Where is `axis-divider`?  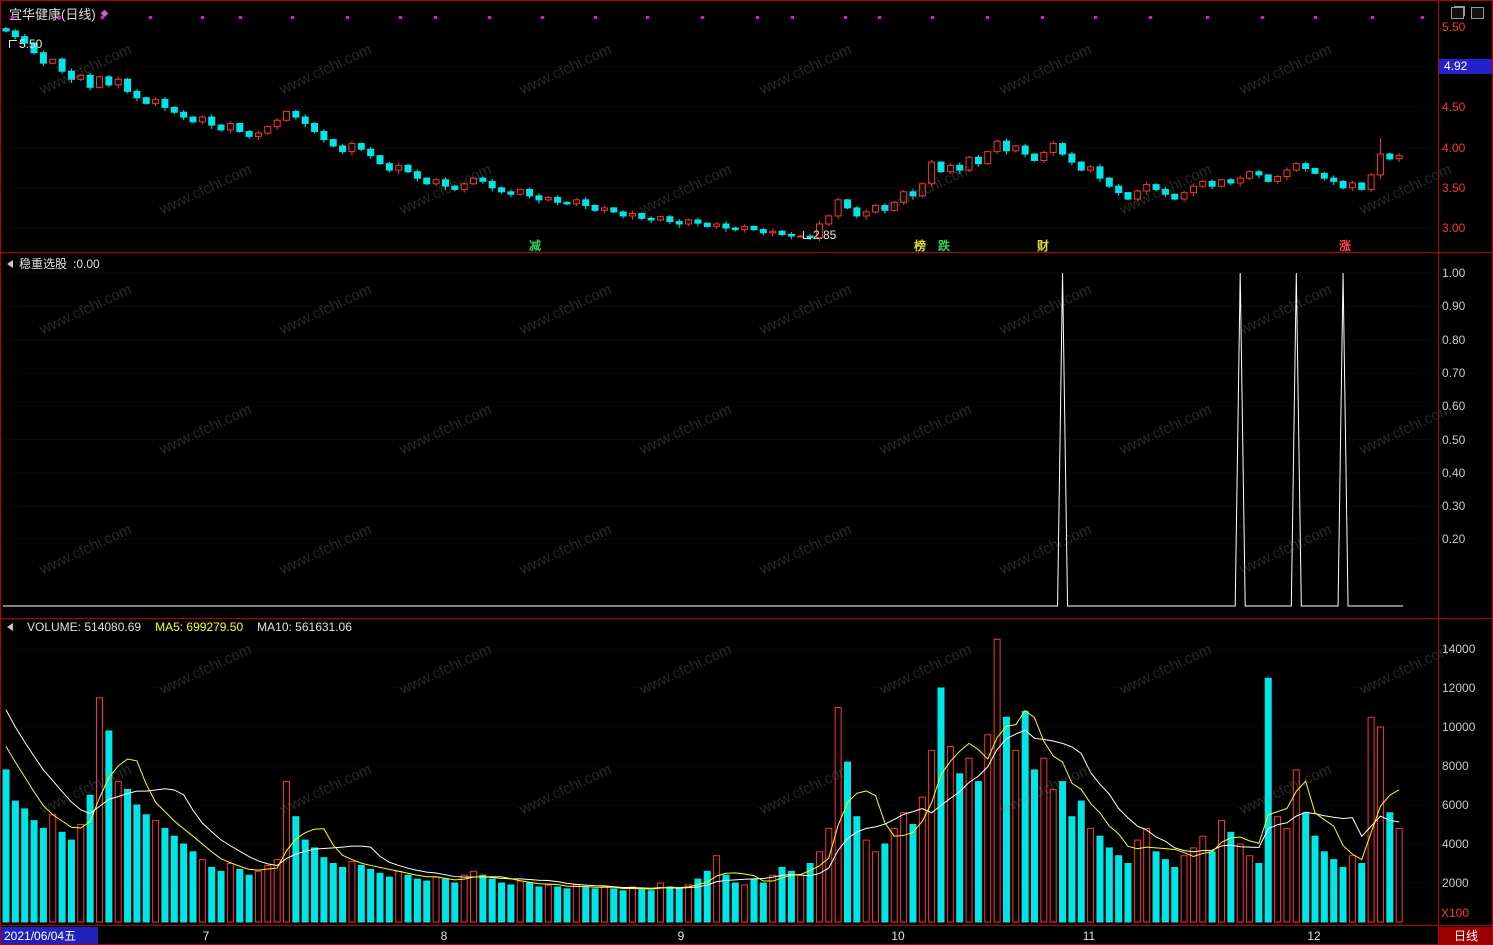 axis-divider is located at coordinates (1438, 472).